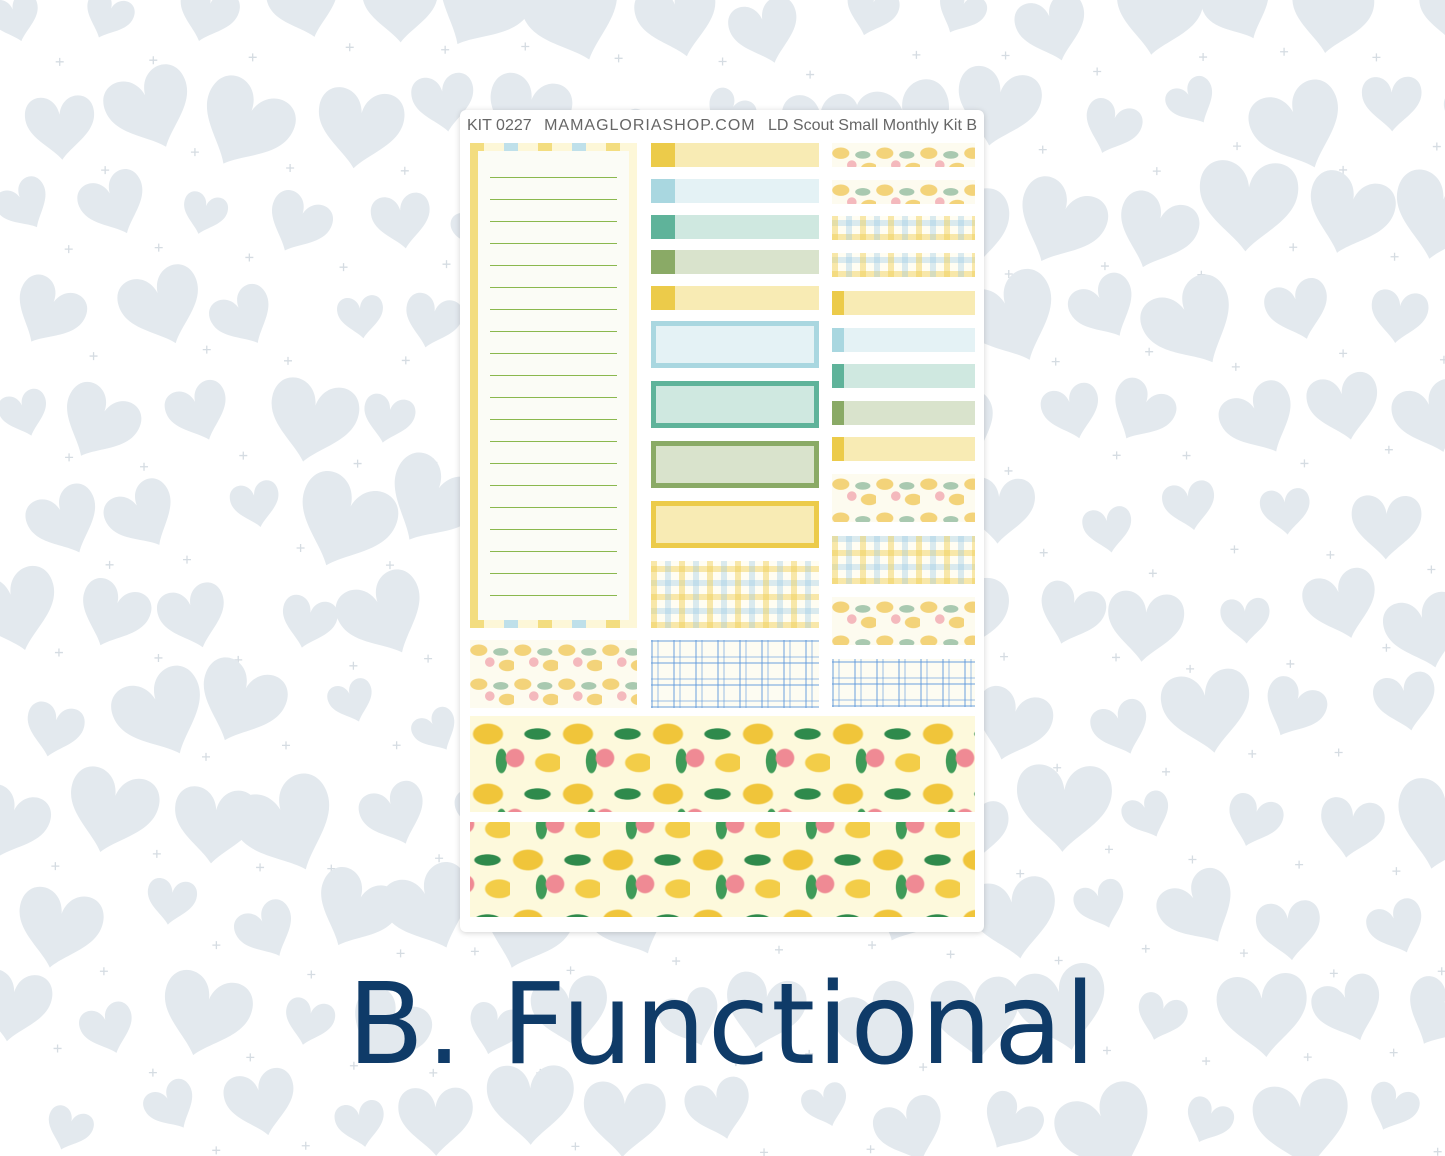 The height and width of the screenshot is (1156, 1445). What do you see at coordinates (903, 376) in the screenshot?
I see `teal-strip-sticker` at bounding box center [903, 376].